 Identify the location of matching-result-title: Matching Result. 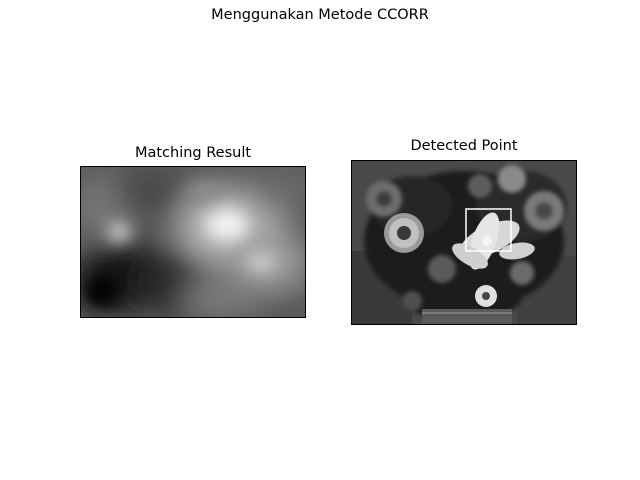
(193, 153).